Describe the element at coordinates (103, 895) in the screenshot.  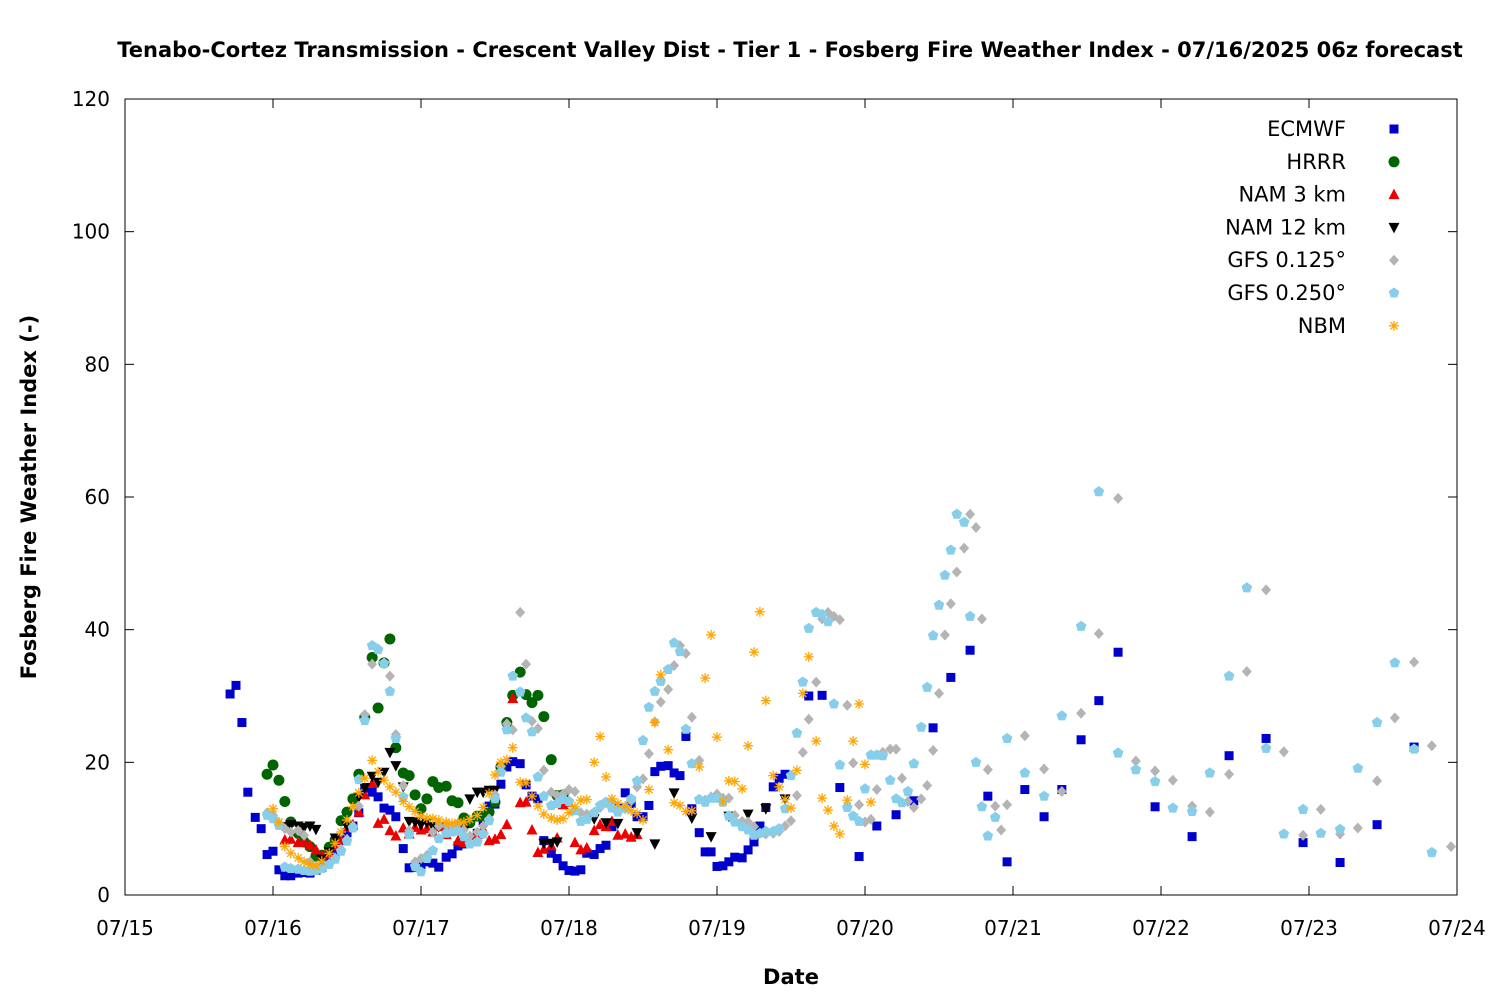
I see `y-tick-label: 0` at that location.